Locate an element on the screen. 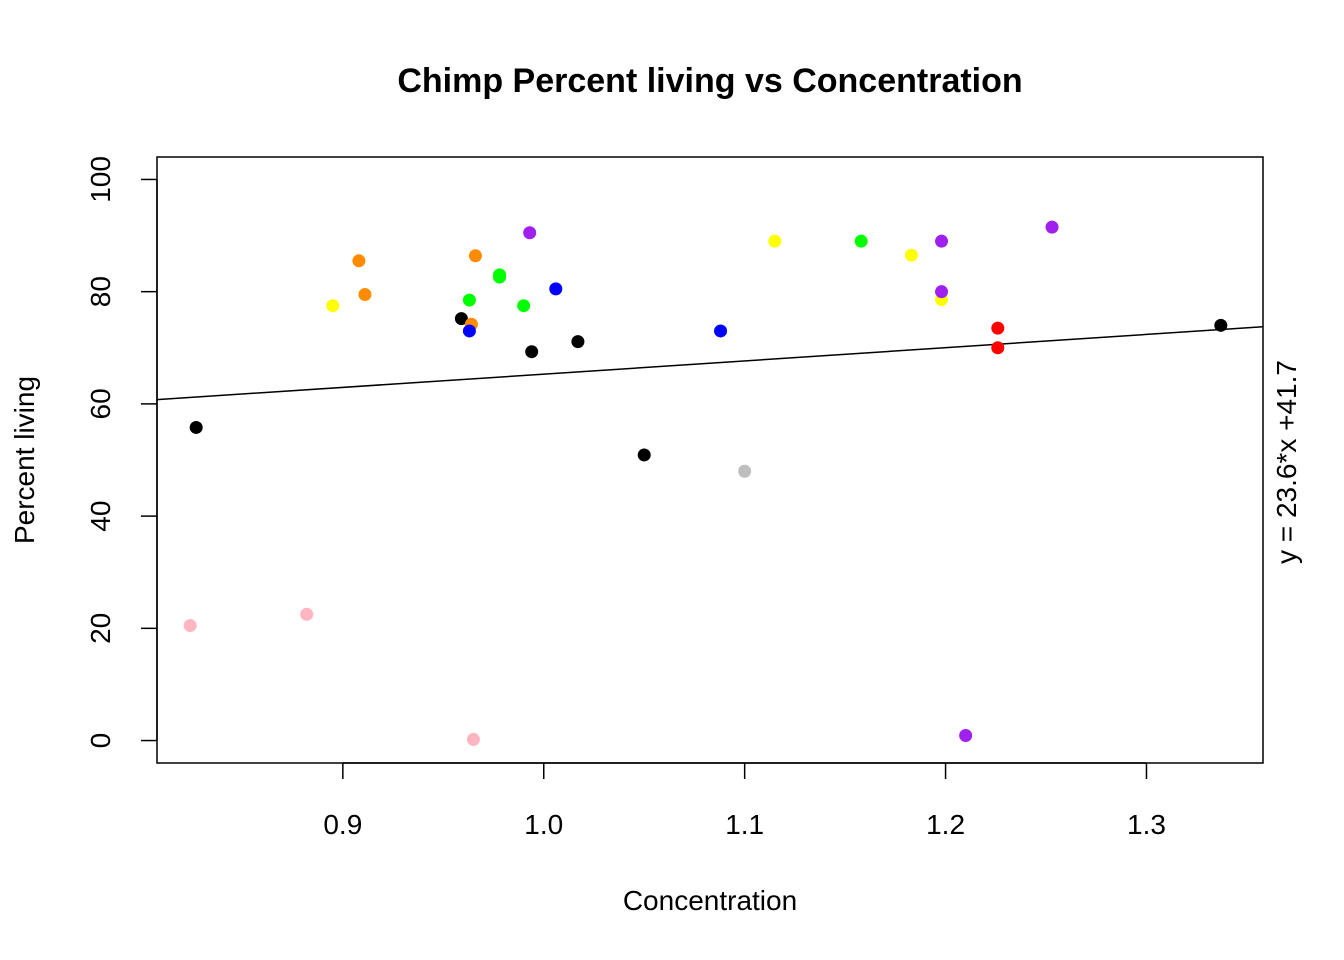  y-tick-label: 100 is located at coordinates (100, 179).